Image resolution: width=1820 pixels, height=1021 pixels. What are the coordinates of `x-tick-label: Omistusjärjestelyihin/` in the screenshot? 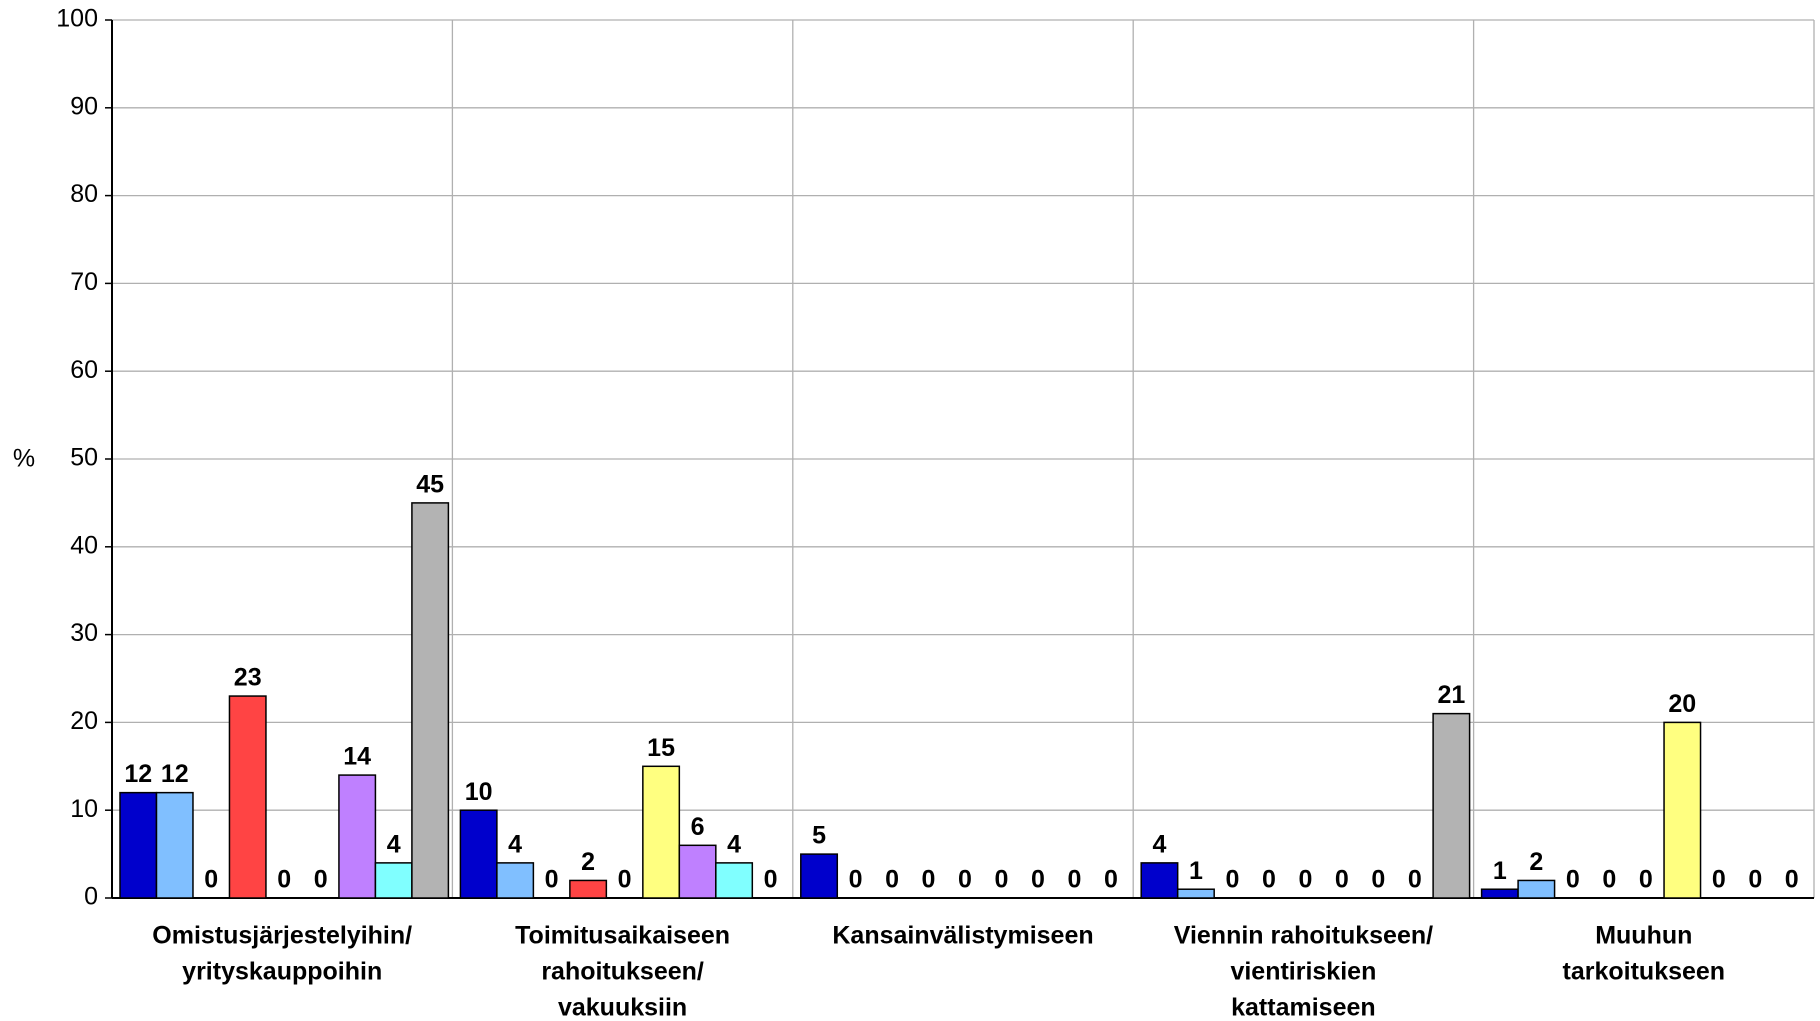 It's located at (282, 936).